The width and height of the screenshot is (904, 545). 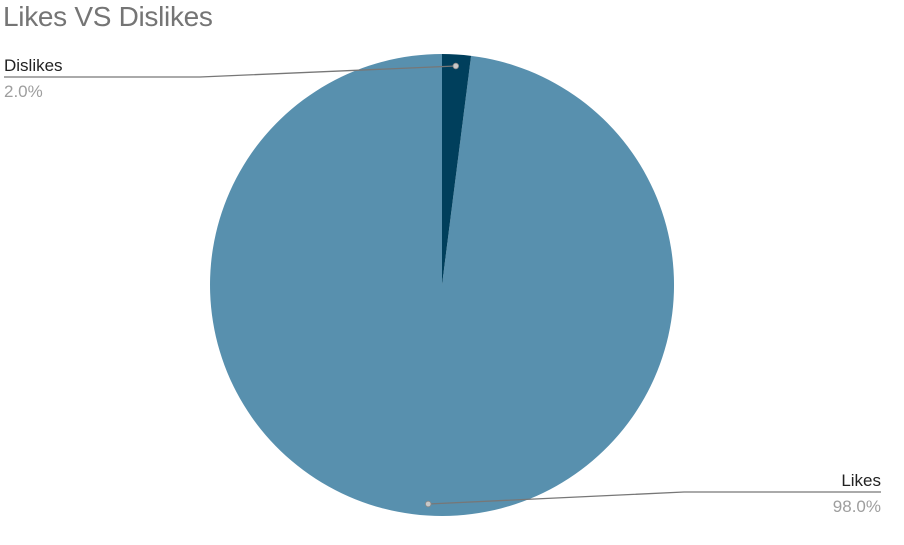 What do you see at coordinates (33, 65) in the screenshot?
I see `slice-label-dislikes: Dislikes` at bounding box center [33, 65].